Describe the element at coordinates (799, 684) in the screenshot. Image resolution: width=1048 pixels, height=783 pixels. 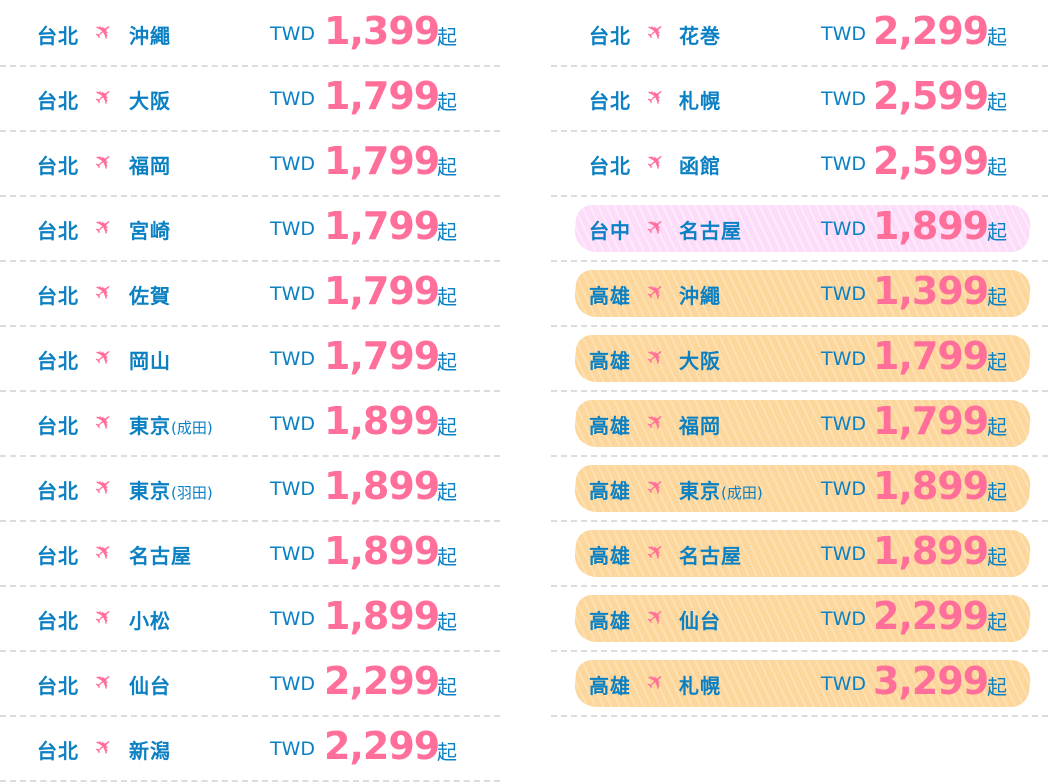
I see `route-row: 高雄 ✈ 札幌 TWD 3,299 起` at that location.